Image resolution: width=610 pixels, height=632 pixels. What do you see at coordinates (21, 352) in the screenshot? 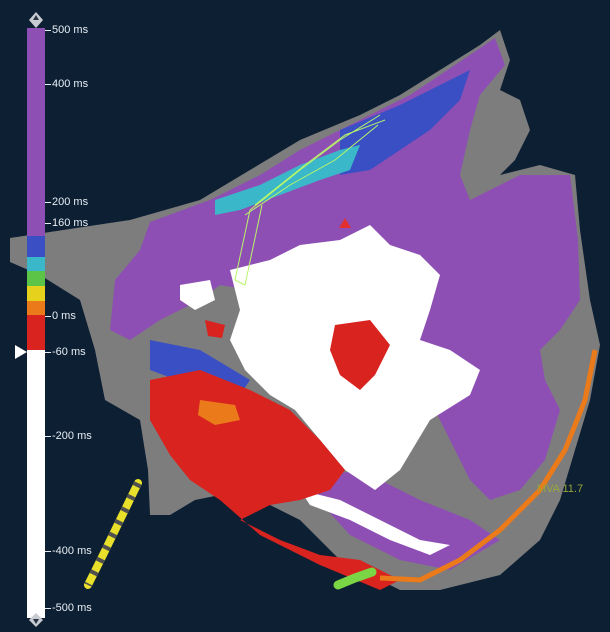
I see `triangle-pointer-icon` at bounding box center [21, 352].